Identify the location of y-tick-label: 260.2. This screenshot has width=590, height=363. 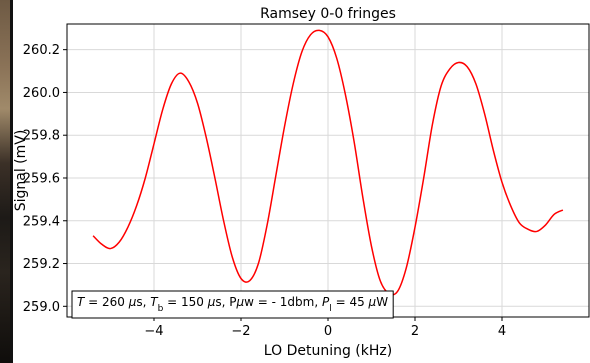
(41, 50).